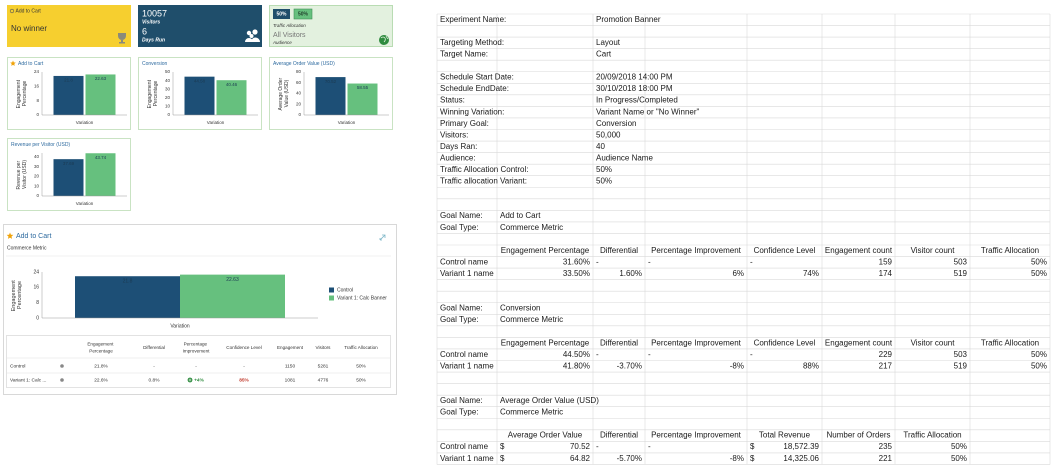 Image resolution: width=1054 pixels, height=466 pixels. What do you see at coordinates (384, 39) in the screenshot?
I see `globe-lines` at bounding box center [384, 39].